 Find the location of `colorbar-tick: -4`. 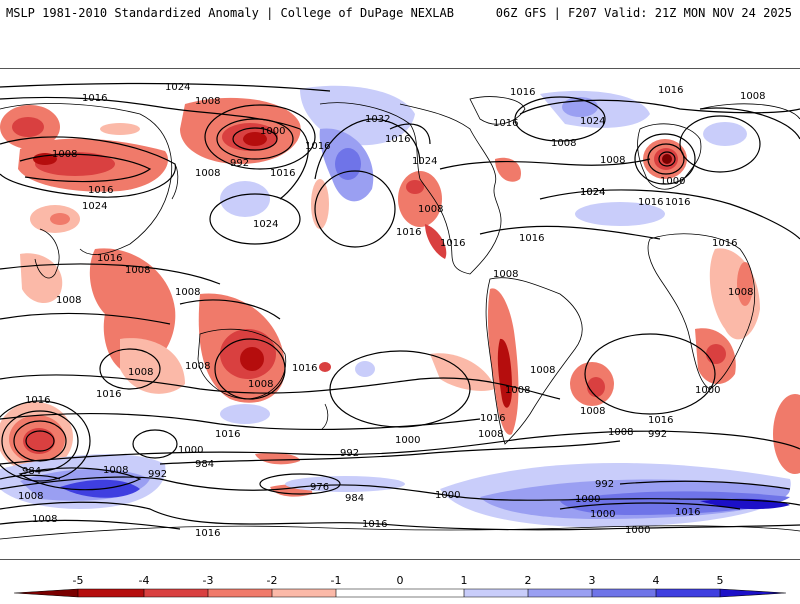

colorbar-tick: -4 is located at coordinates (144, 580).